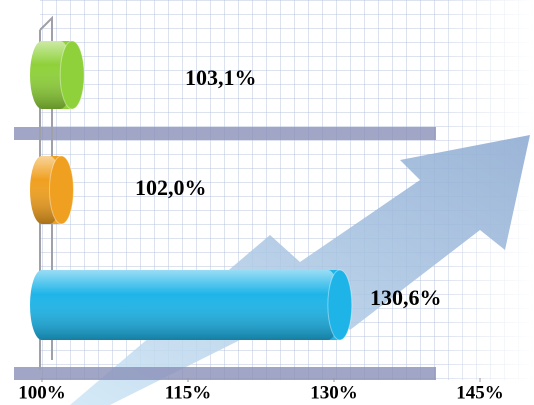 This screenshot has width=534, height=405. I want to click on x-tick-label: 130%, so click(334, 392).